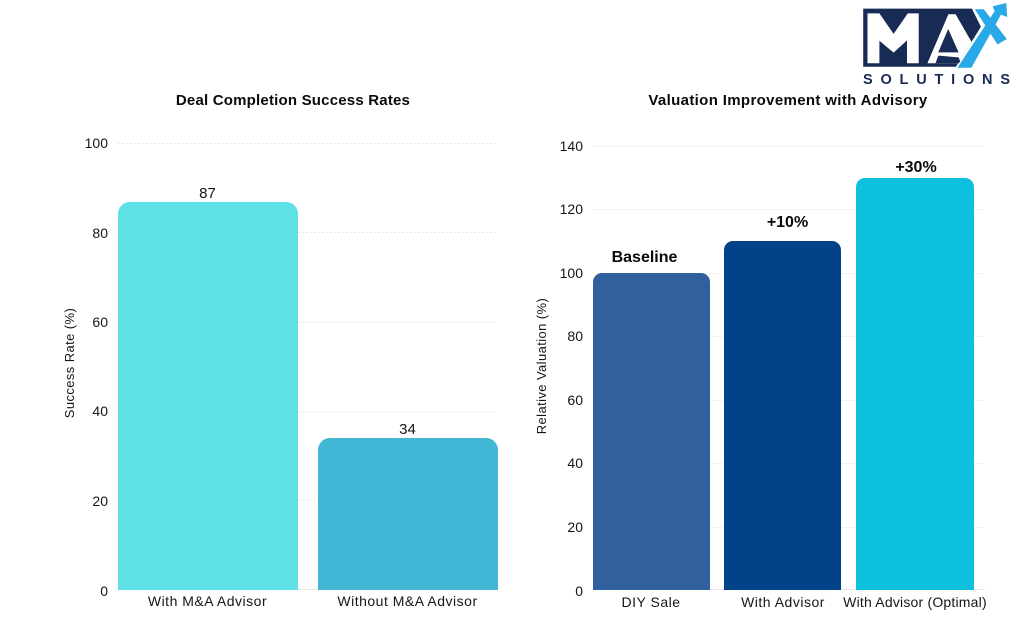  I want to click on svg-text: SOLUTIONS, so click(940, 80).